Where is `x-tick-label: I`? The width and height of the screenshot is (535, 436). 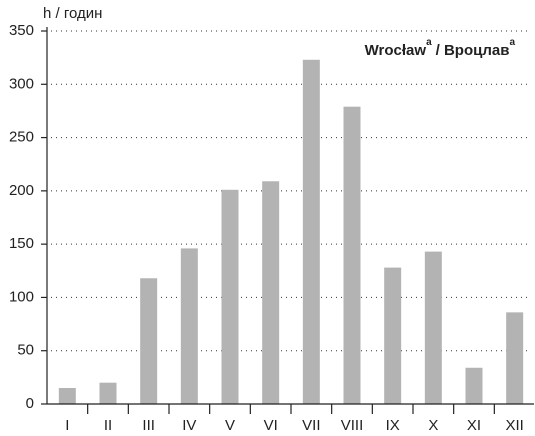 x-tick-label: I is located at coordinates (67, 425).